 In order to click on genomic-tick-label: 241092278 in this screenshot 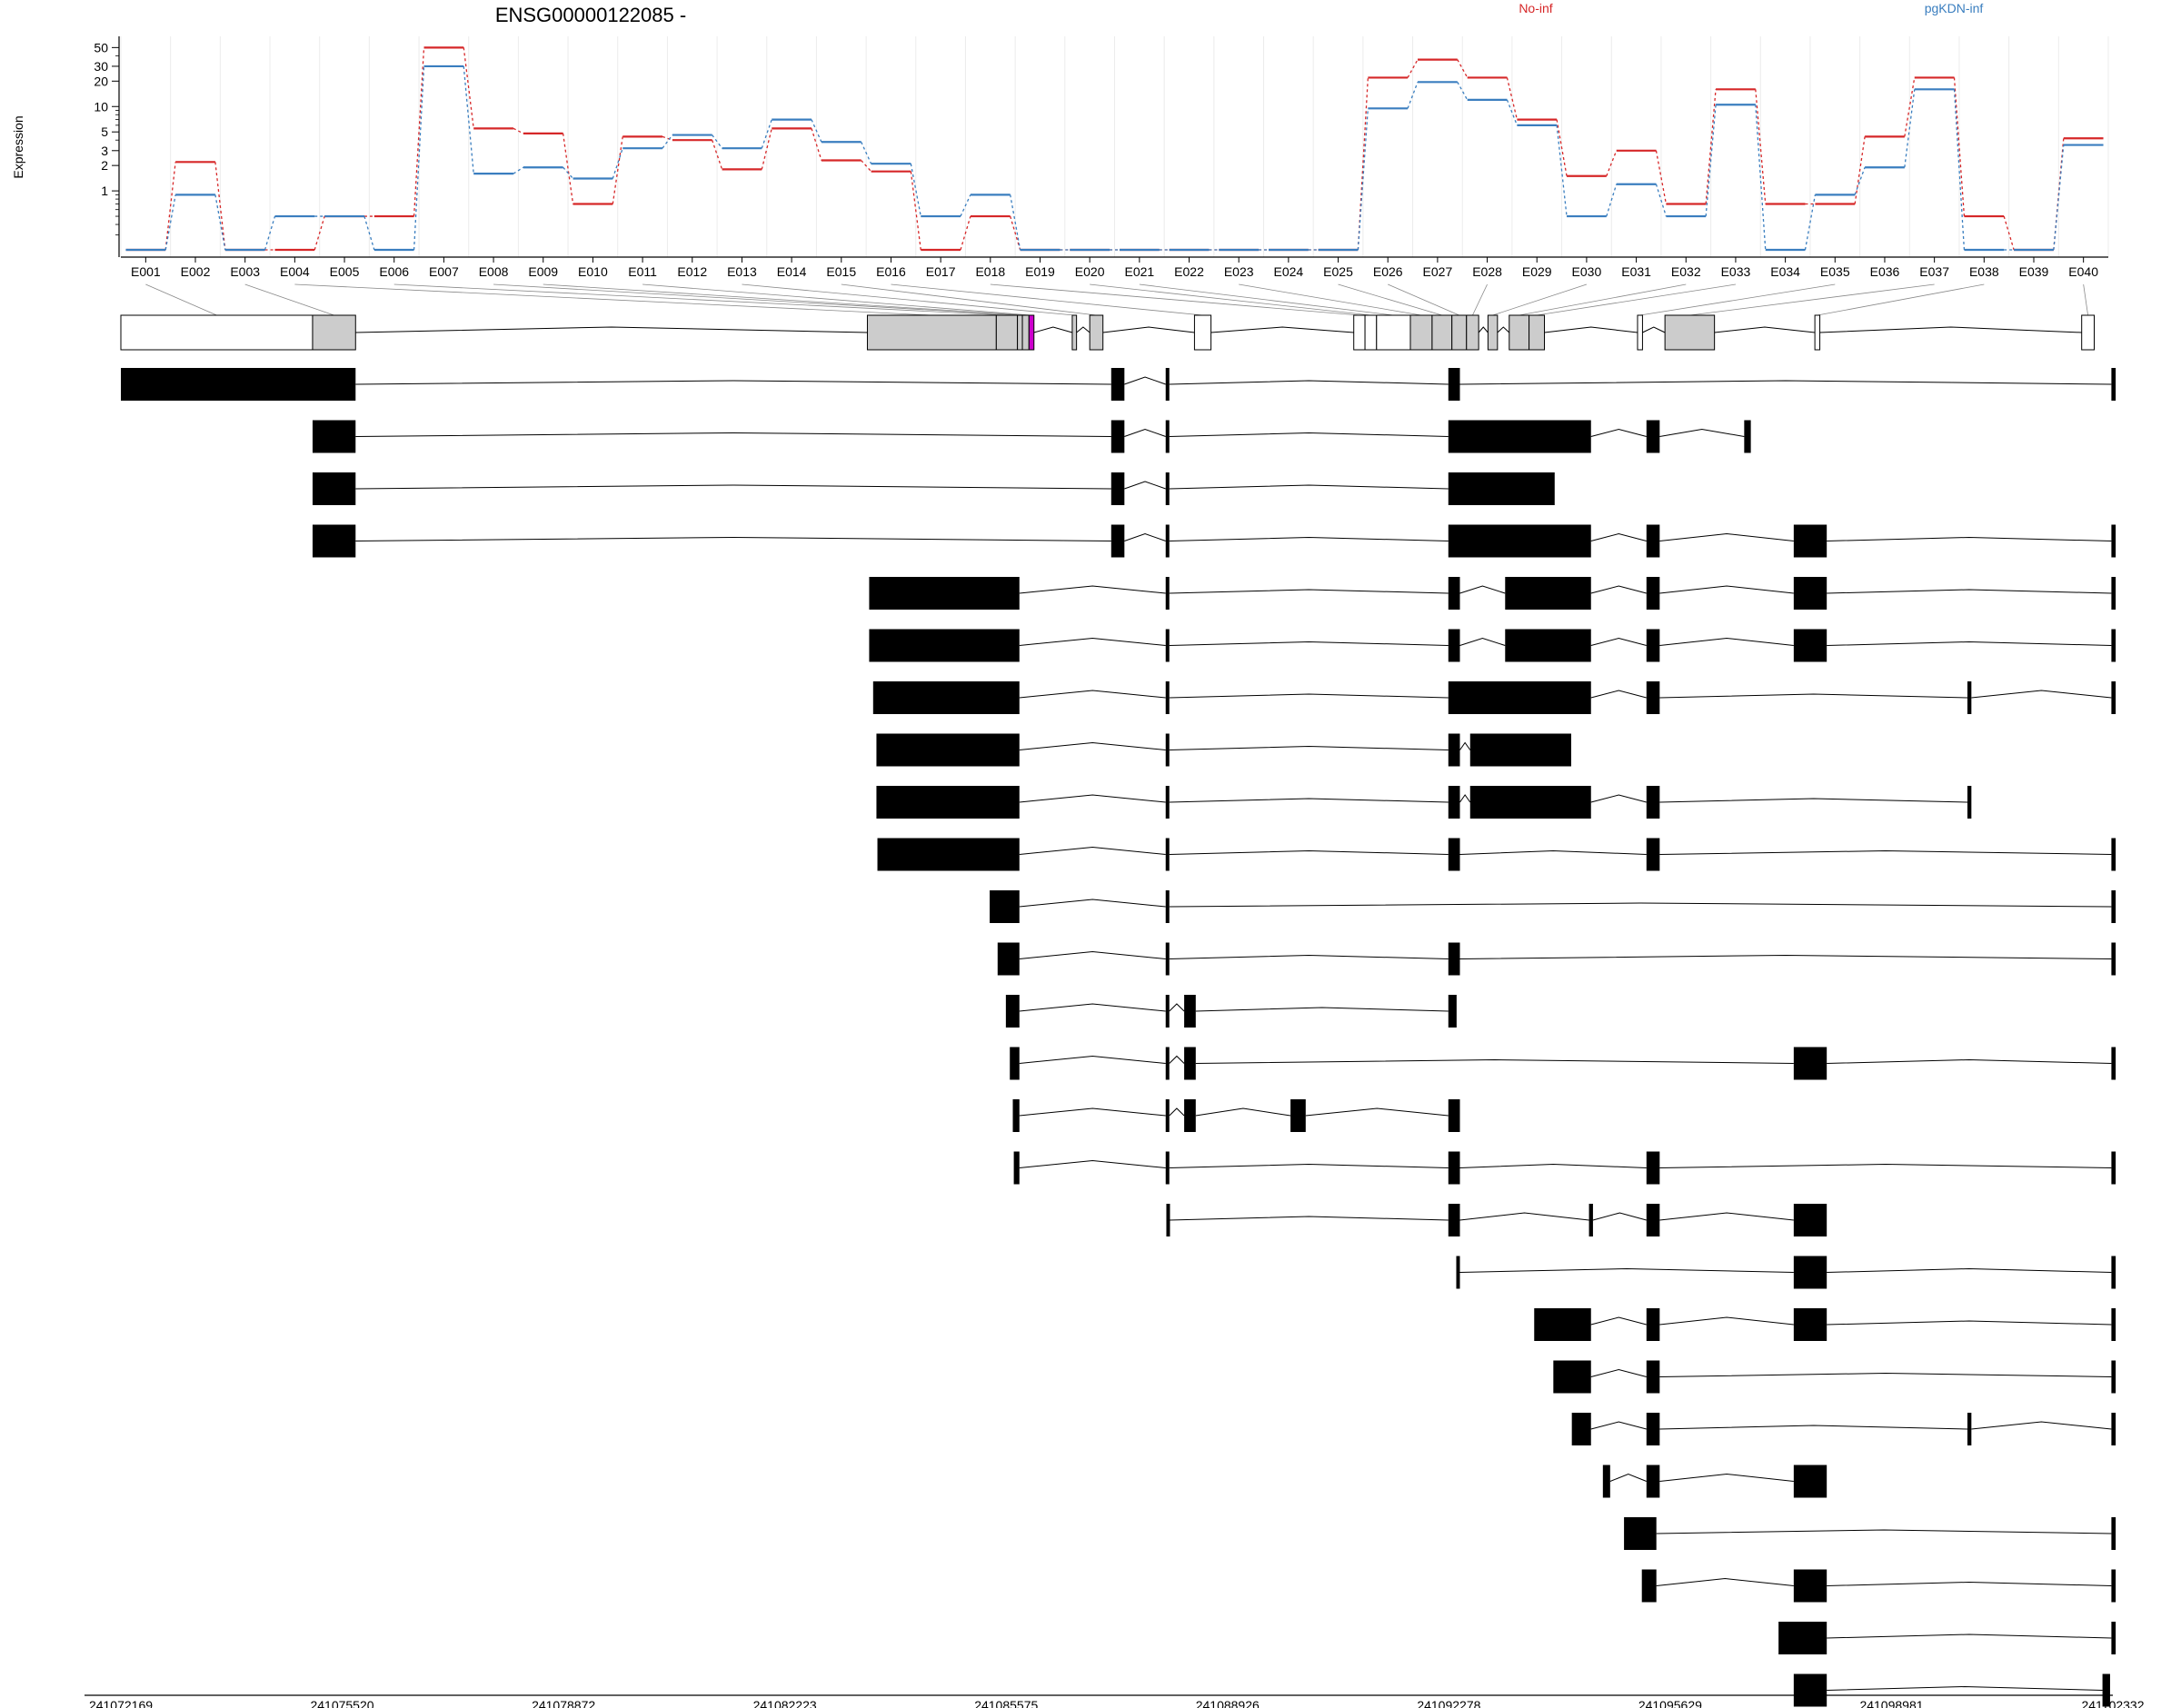, I will do `click(1448, 1703)`.